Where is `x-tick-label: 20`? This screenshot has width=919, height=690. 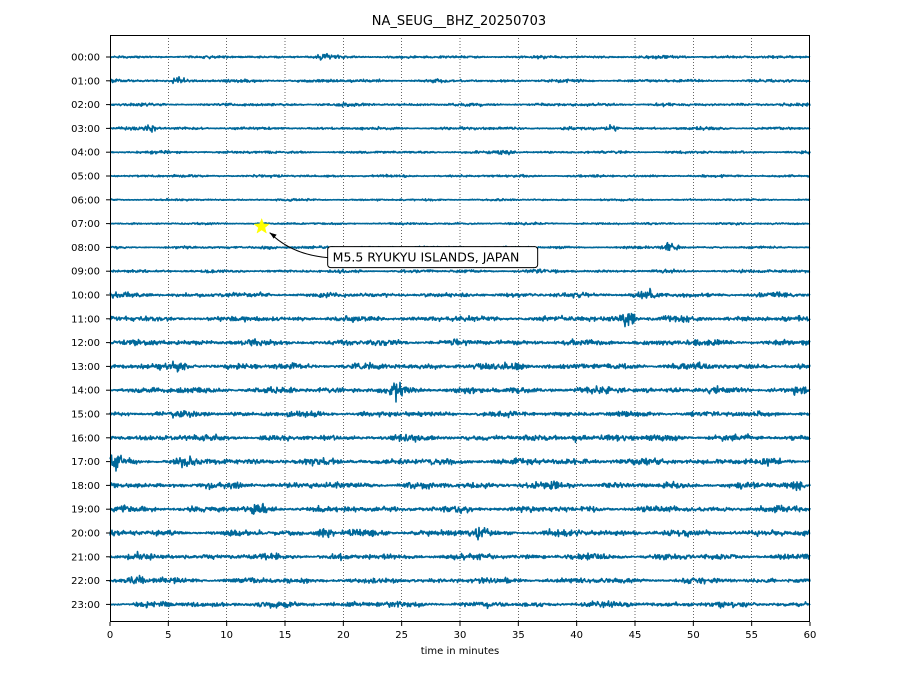 x-tick-label: 20 is located at coordinates (343, 635).